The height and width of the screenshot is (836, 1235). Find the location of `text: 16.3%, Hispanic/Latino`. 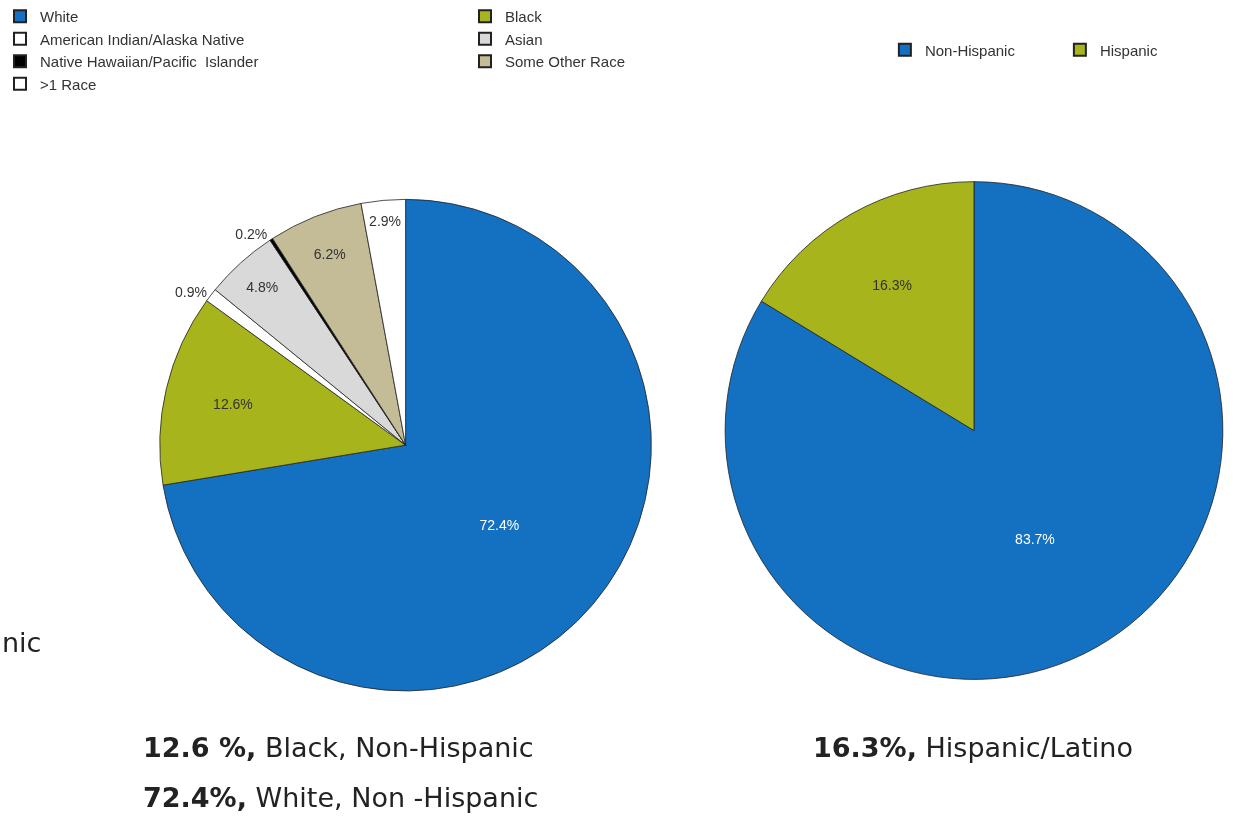

text: 16.3%, Hispanic/Latino is located at coordinates (973, 747).